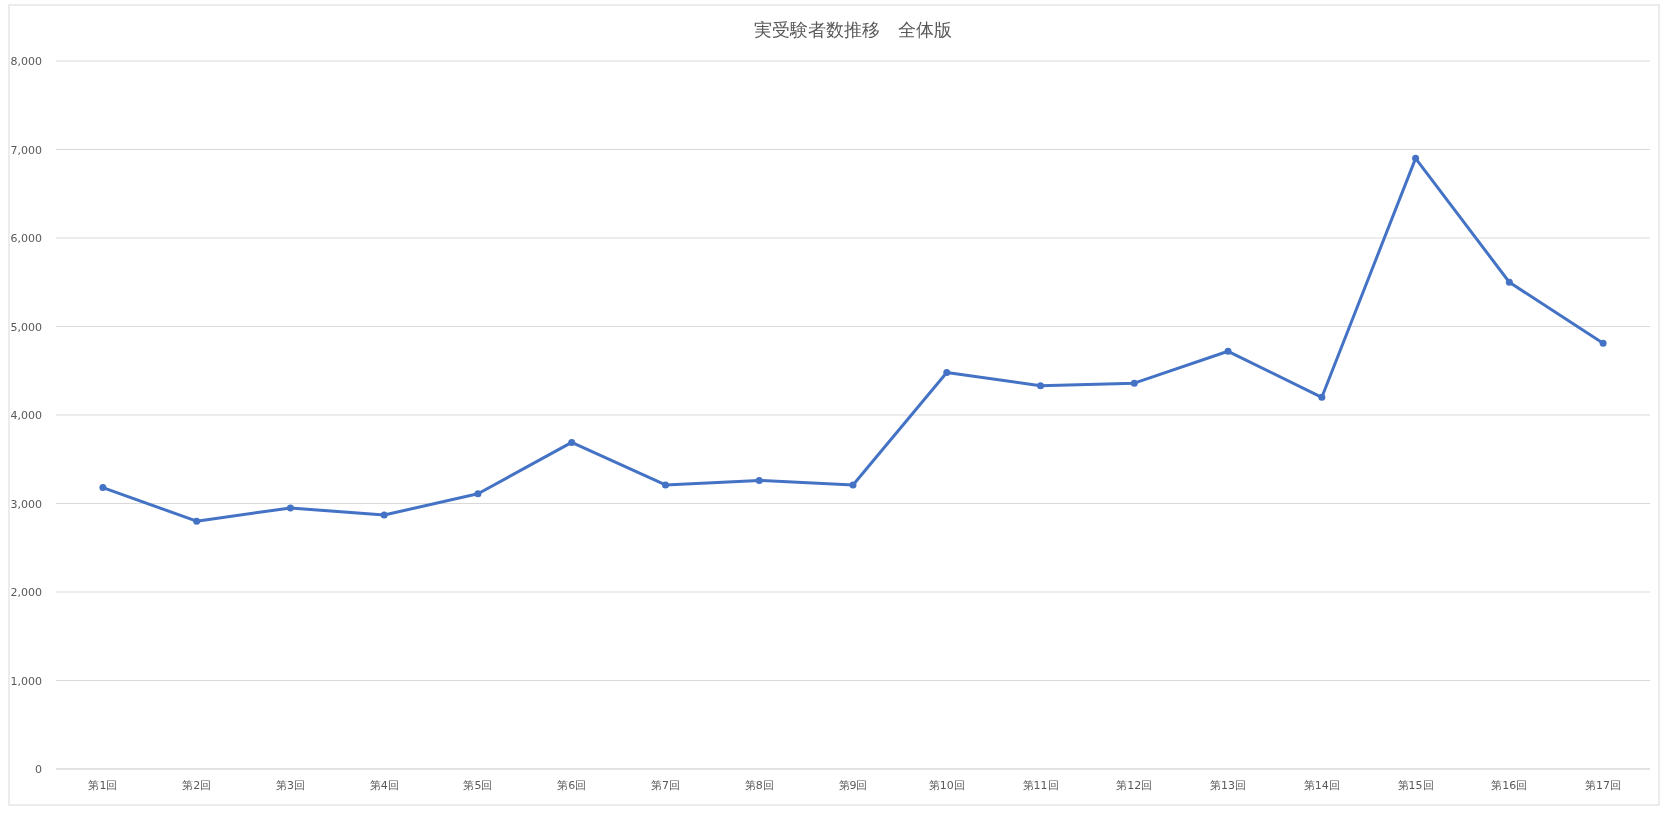 The width and height of the screenshot is (1680, 824). I want to click on x-tick-label: 第16回, so click(1509, 785).